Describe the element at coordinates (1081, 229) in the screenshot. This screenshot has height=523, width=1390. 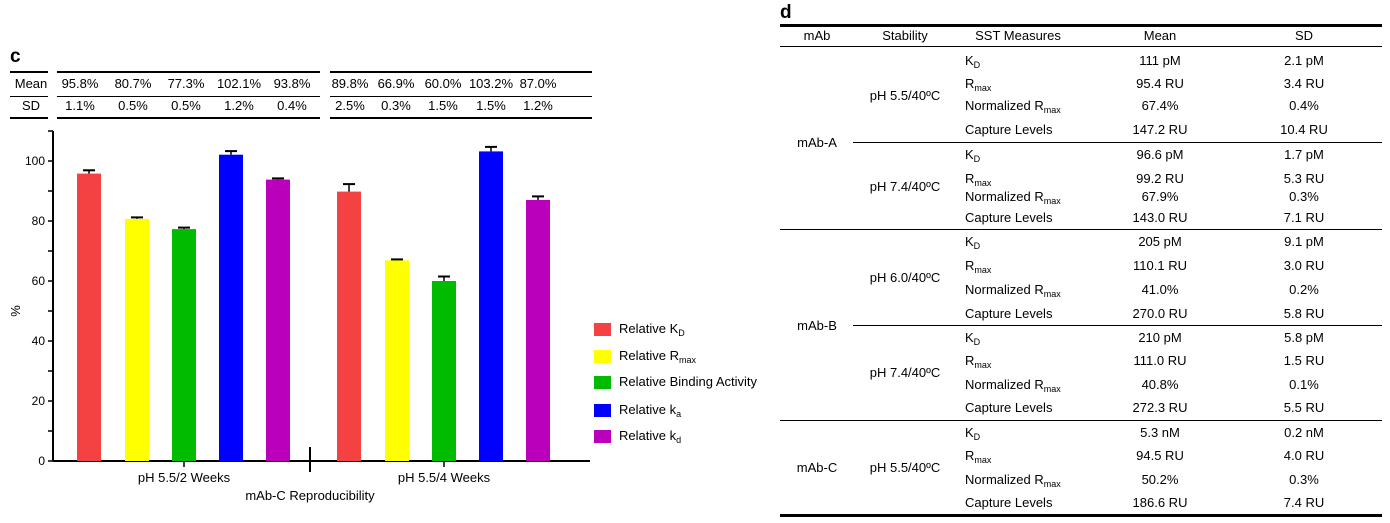
I see `group-divider` at that location.